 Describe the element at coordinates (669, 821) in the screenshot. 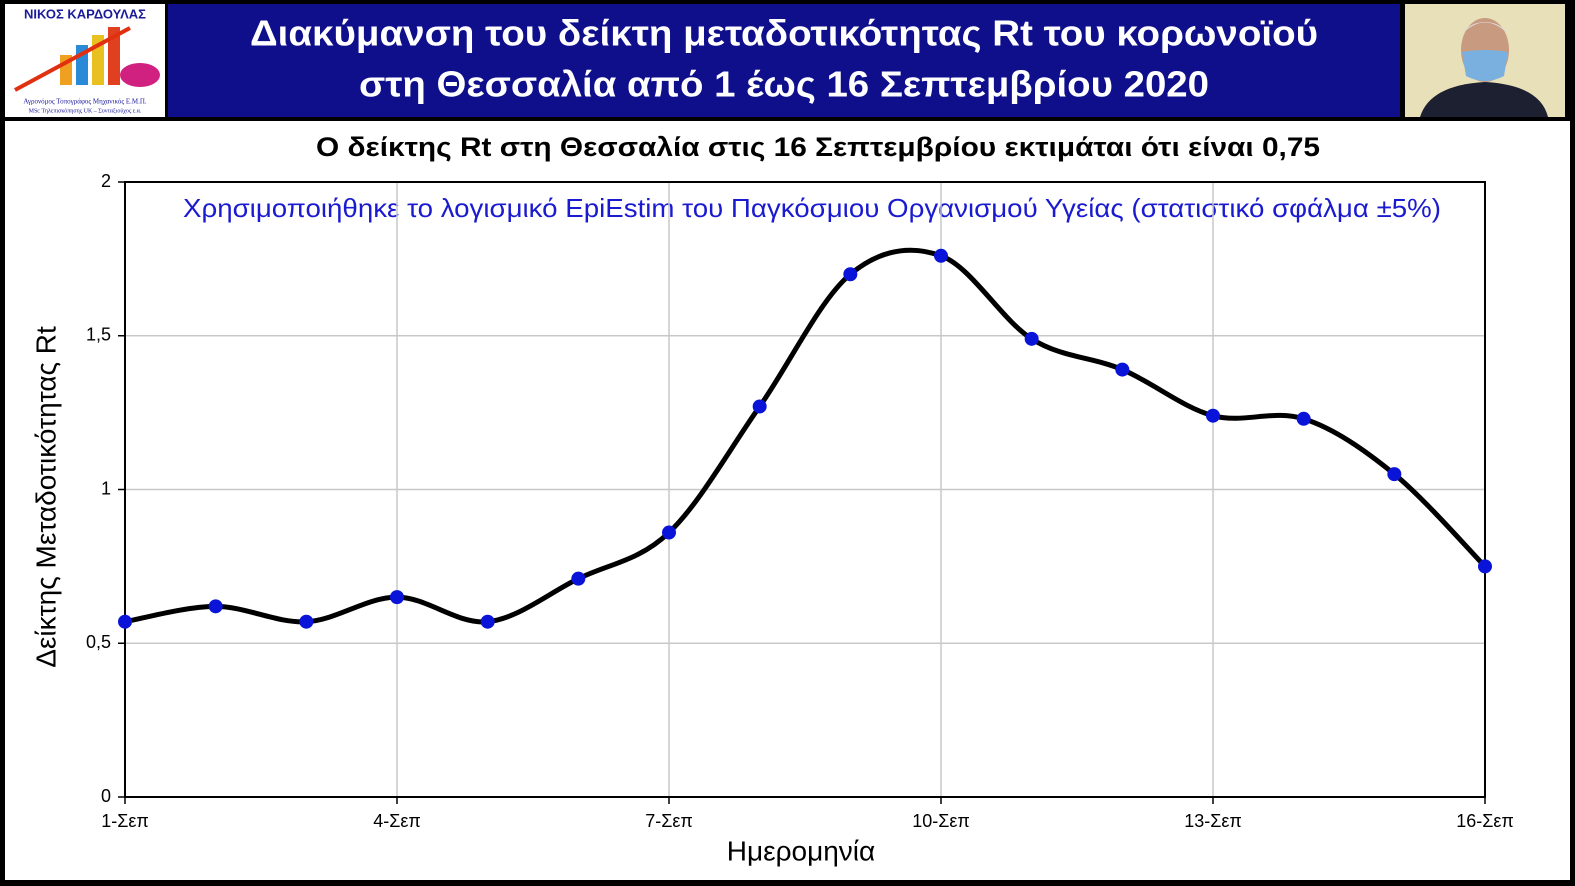

I see `x-tick-label: 7-Σεπ` at that location.